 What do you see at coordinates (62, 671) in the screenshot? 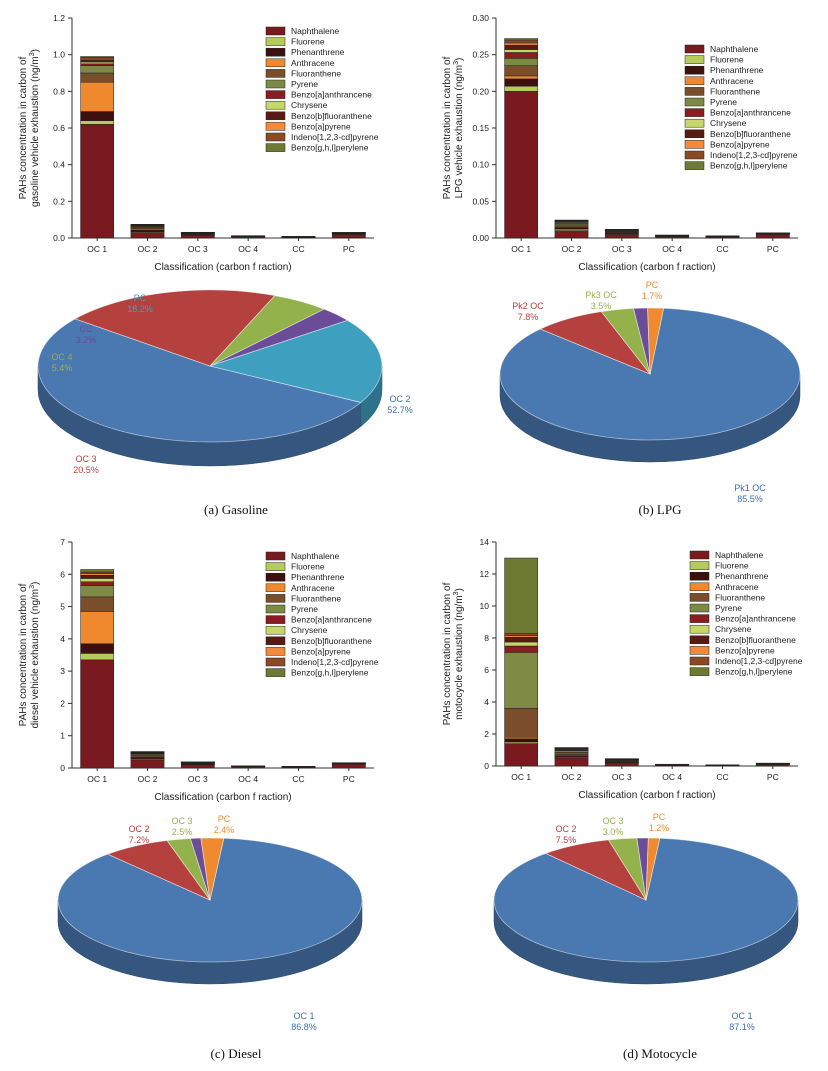
I see `y-tick-label: 3` at bounding box center [62, 671].